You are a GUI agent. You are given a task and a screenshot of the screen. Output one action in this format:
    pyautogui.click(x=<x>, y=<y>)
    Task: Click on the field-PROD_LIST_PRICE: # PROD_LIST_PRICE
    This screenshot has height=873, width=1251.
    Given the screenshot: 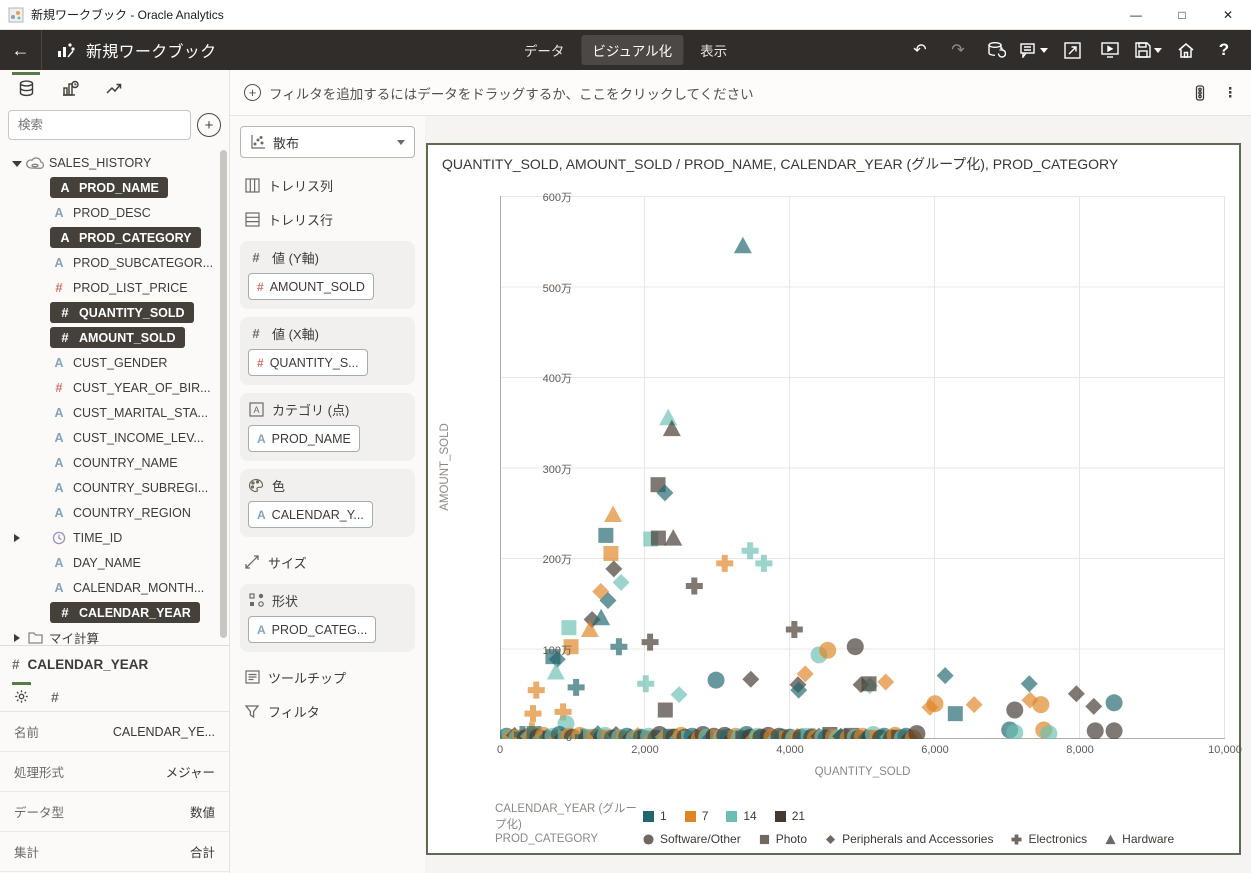 What is the action you would take?
    pyautogui.click(x=121, y=287)
    